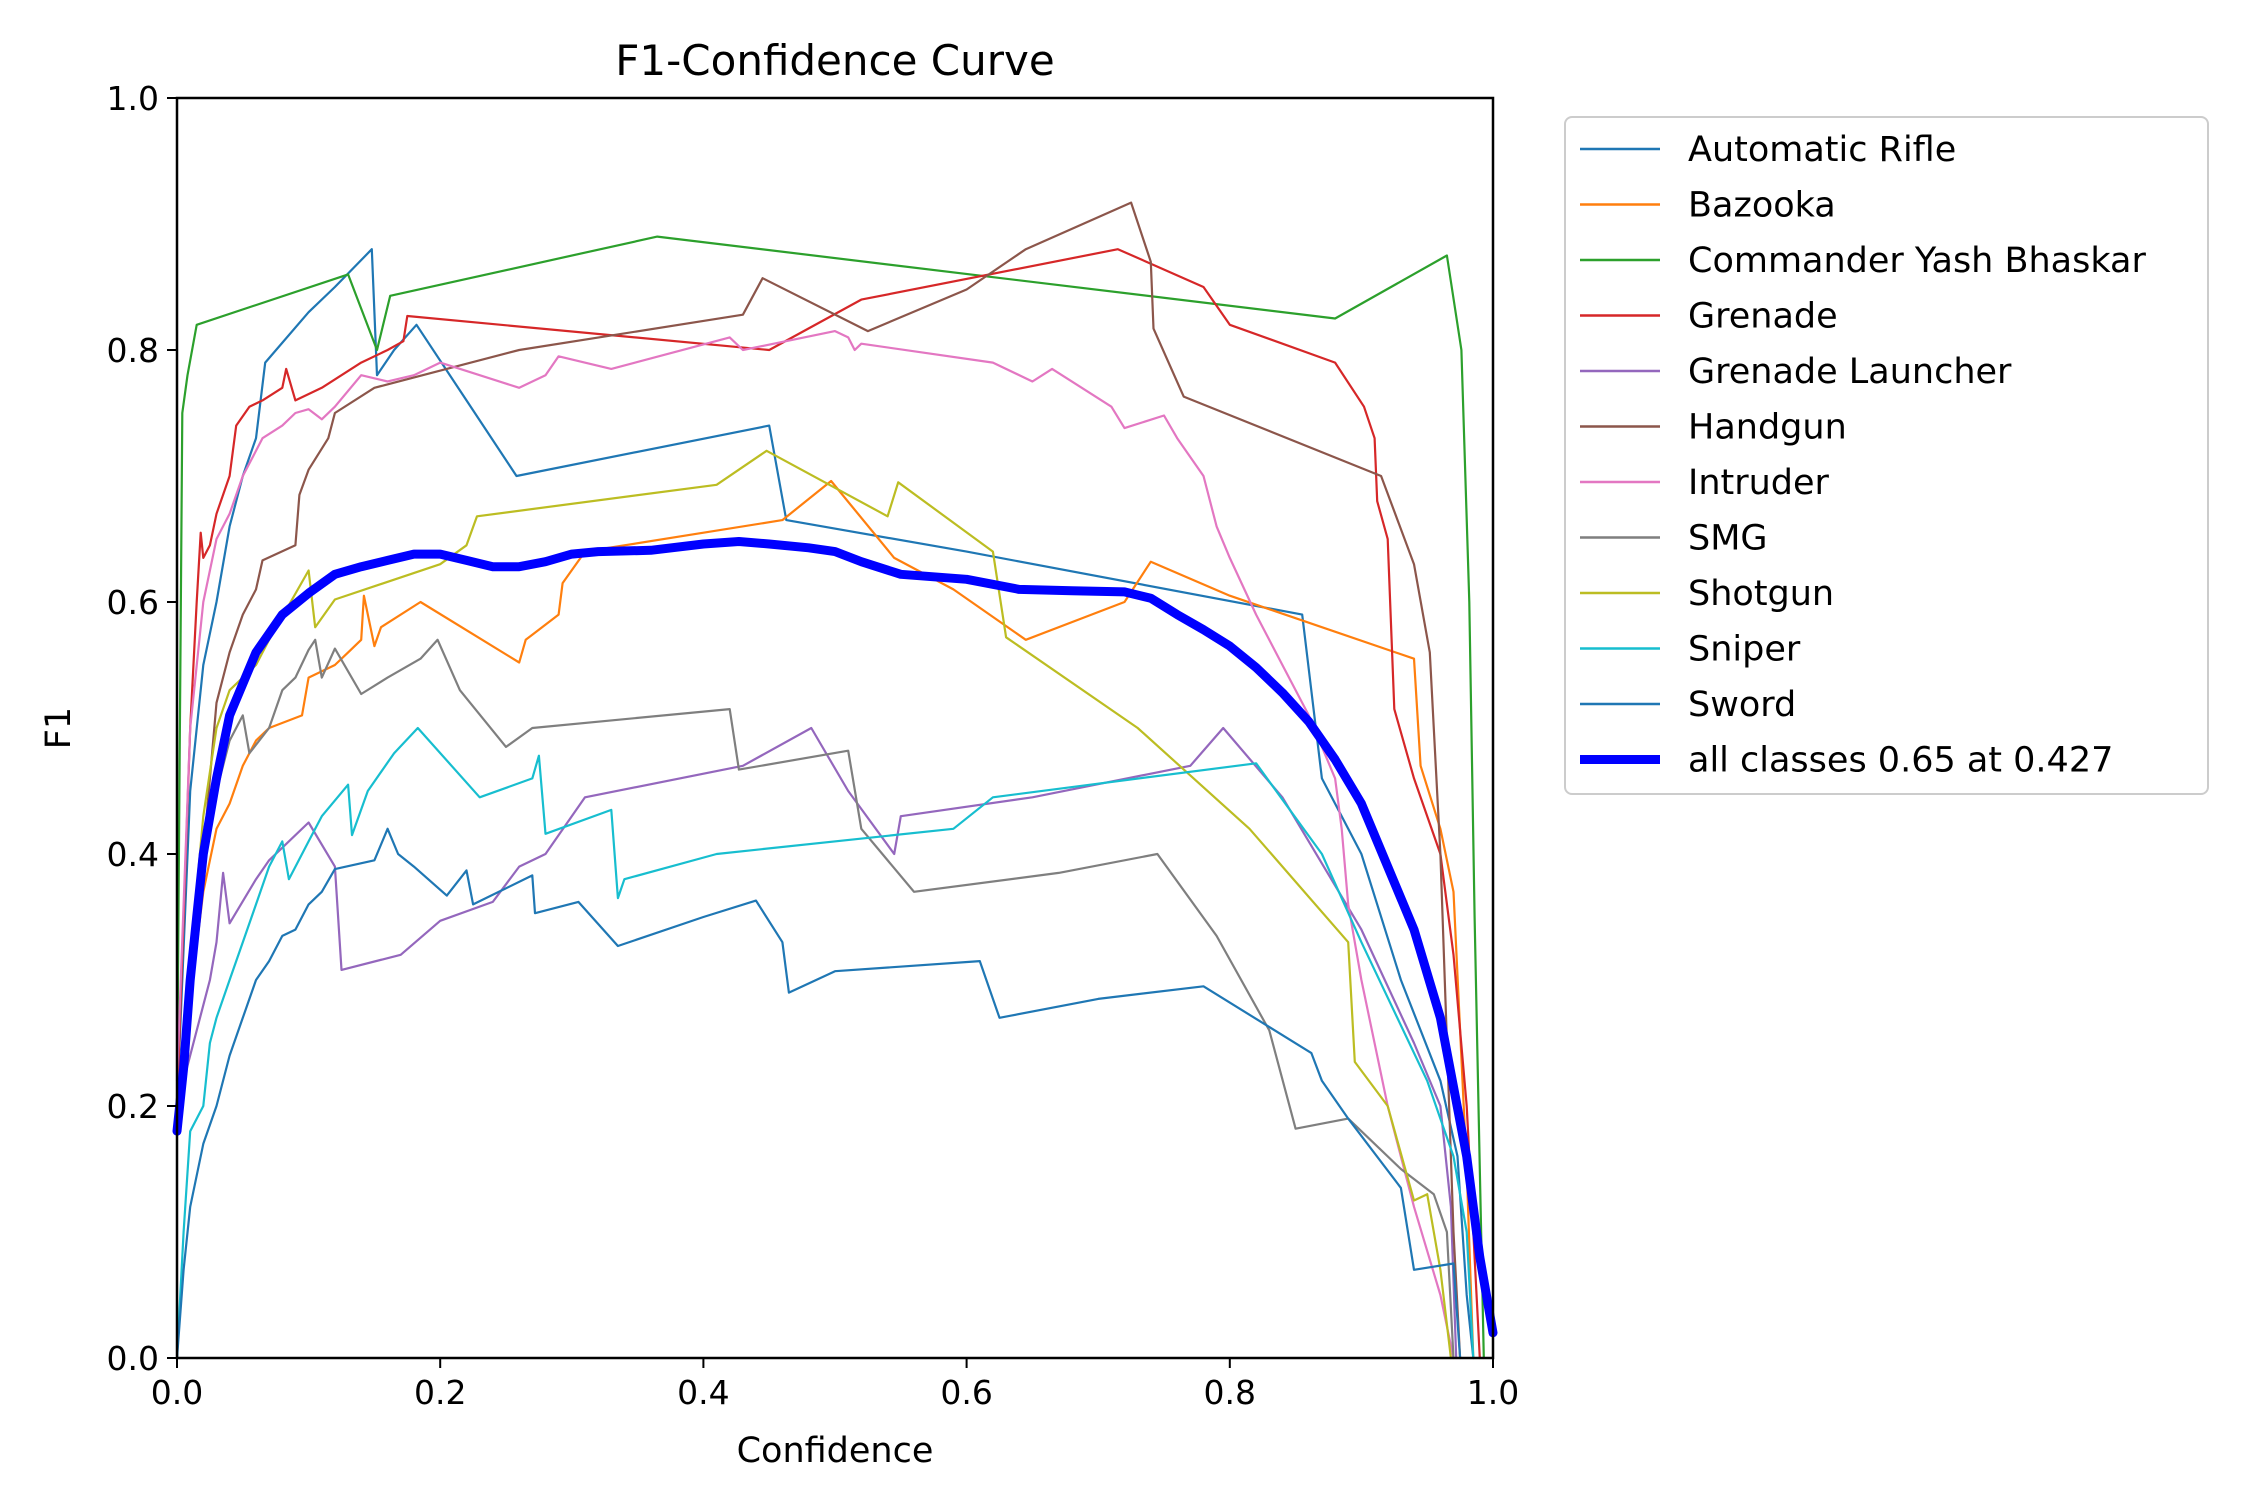 The height and width of the screenshot is (1500, 2250). I want to click on legend-label-0: Automatic Rifle, so click(1822, 150).